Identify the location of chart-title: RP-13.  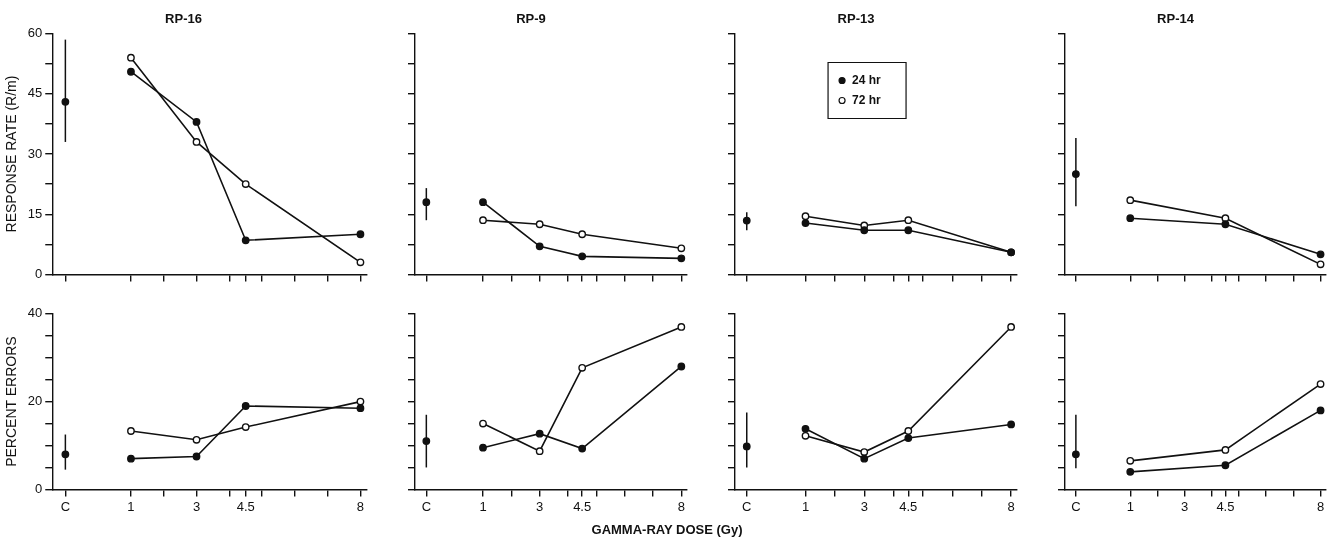
(856, 19).